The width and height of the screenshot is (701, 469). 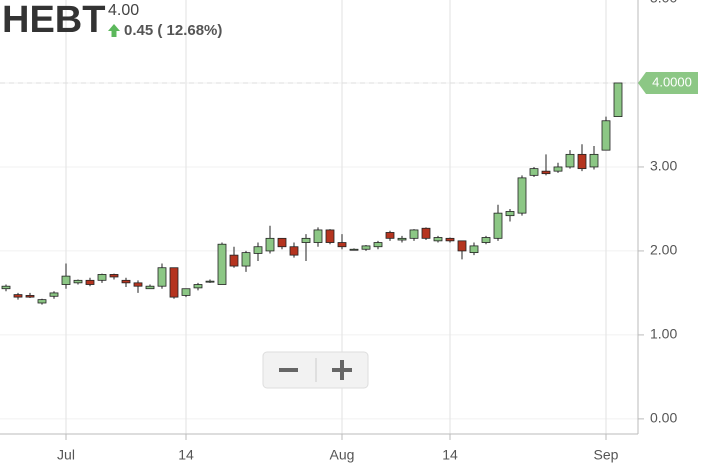 What do you see at coordinates (66, 455) in the screenshot?
I see `x-tick-label: Jul` at bounding box center [66, 455].